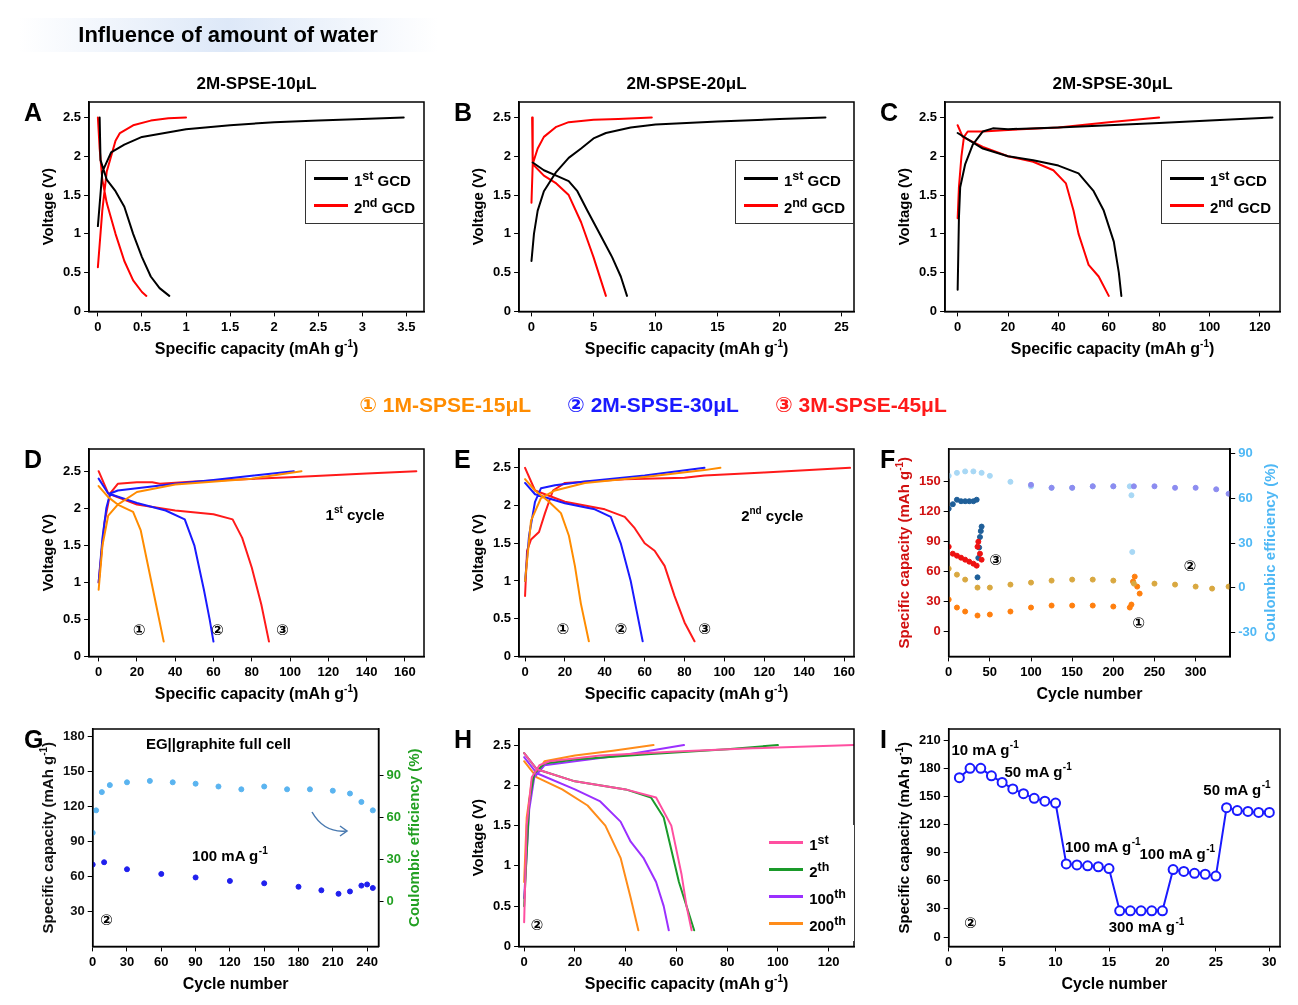 This screenshot has height=1005, width=1298. I want to click on y2-tick-label: 0, so click(1242, 587).